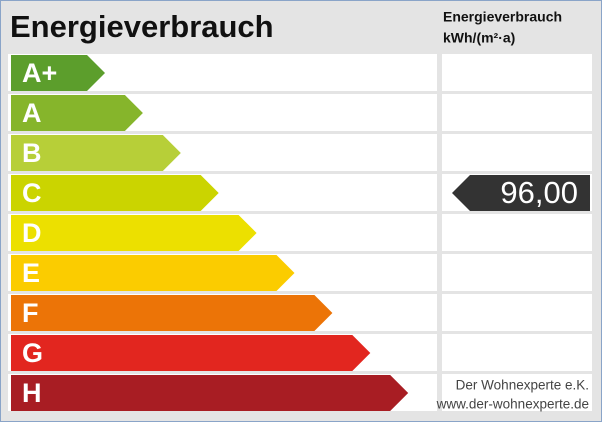 This screenshot has height=422, width=602. What do you see at coordinates (142, 26) in the screenshot?
I see `title: Energieverbrauch` at bounding box center [142, 26].